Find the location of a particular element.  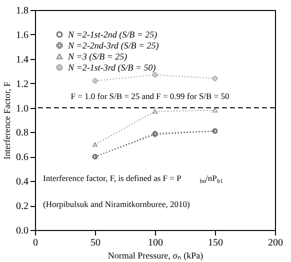

annotation: (Horpibulsuk and Niramitkornburee, 2010) is located at coordinates (116, 204).